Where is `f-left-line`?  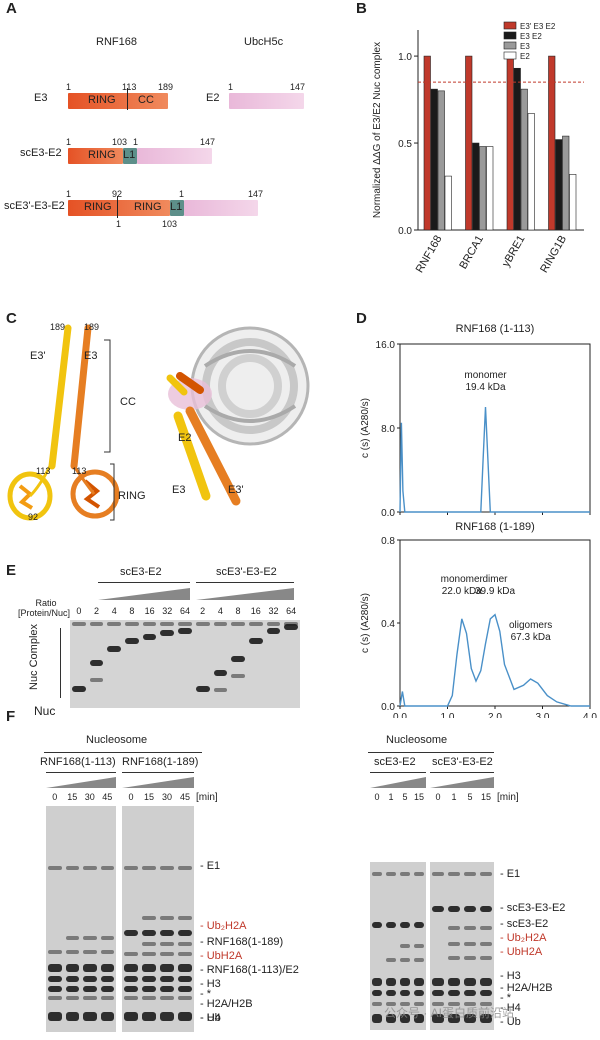 f-left-line is located at coordinates (123, 752).